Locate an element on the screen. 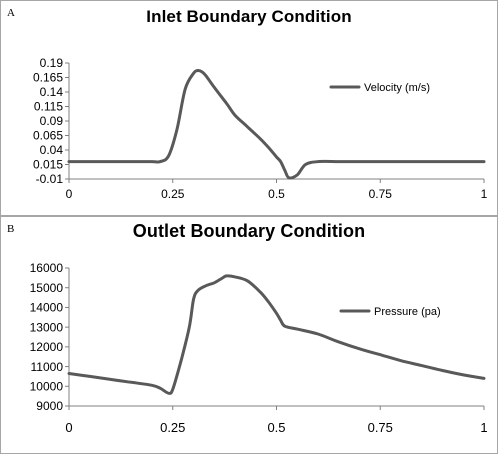  outlet-chart-title: Outlet Boundary Condition is located at coordinates (249, 231).